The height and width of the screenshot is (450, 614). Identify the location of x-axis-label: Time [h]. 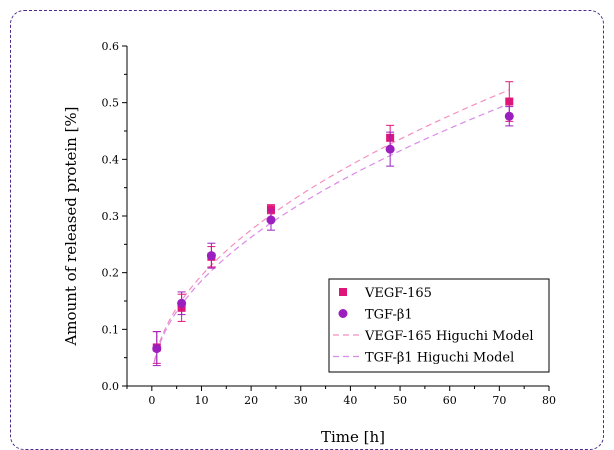
(353, 437).